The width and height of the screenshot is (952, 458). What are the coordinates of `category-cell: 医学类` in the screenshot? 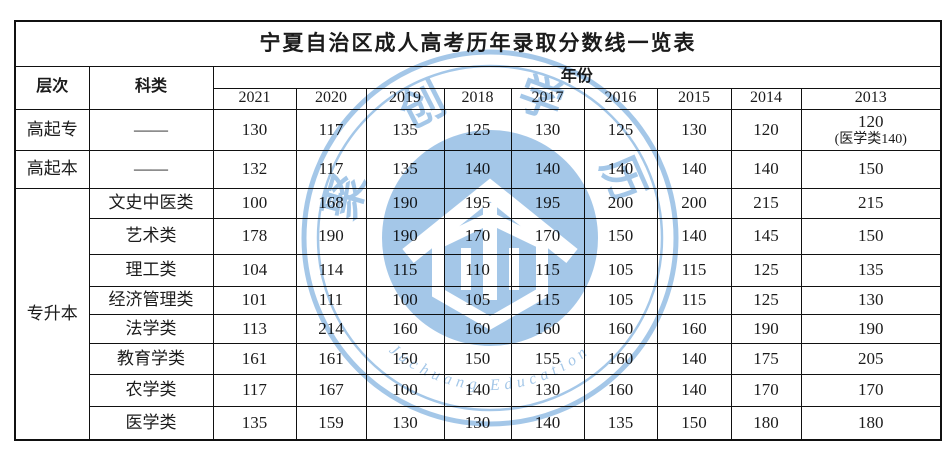 It's located at (151, 423).